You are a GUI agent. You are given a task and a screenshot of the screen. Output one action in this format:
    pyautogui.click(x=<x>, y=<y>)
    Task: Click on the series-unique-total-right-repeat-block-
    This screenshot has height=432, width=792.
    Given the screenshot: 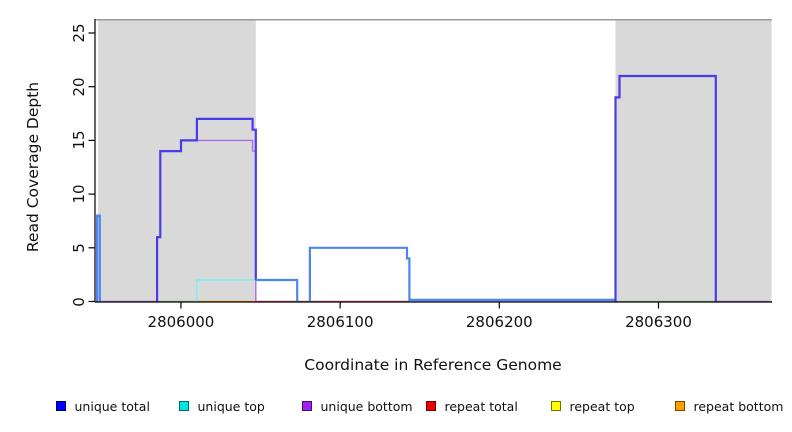 What is the action you would take?
    pyautogui.click(x=665, y=188)
    